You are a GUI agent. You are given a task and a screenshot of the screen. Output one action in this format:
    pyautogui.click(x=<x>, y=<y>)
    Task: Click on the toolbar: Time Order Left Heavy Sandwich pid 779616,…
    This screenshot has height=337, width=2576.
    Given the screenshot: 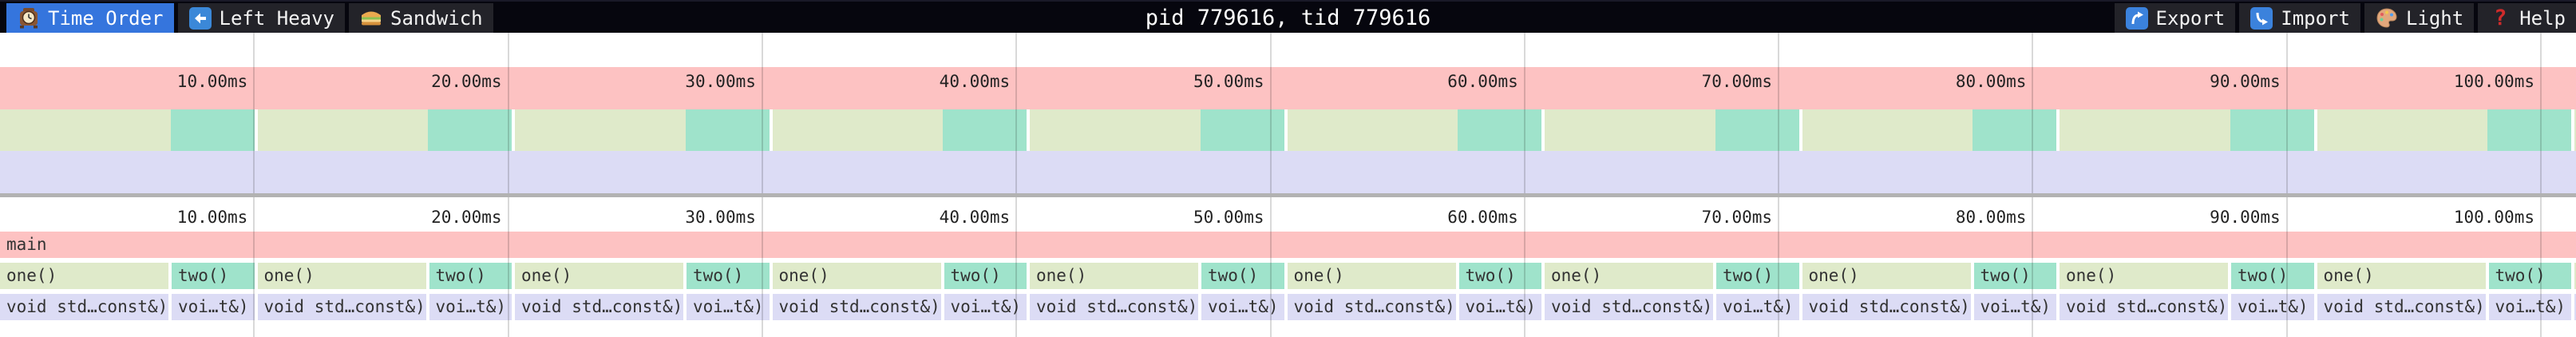 What is the action you would take?
    pyautogui.click(x=1288, y=16)
    